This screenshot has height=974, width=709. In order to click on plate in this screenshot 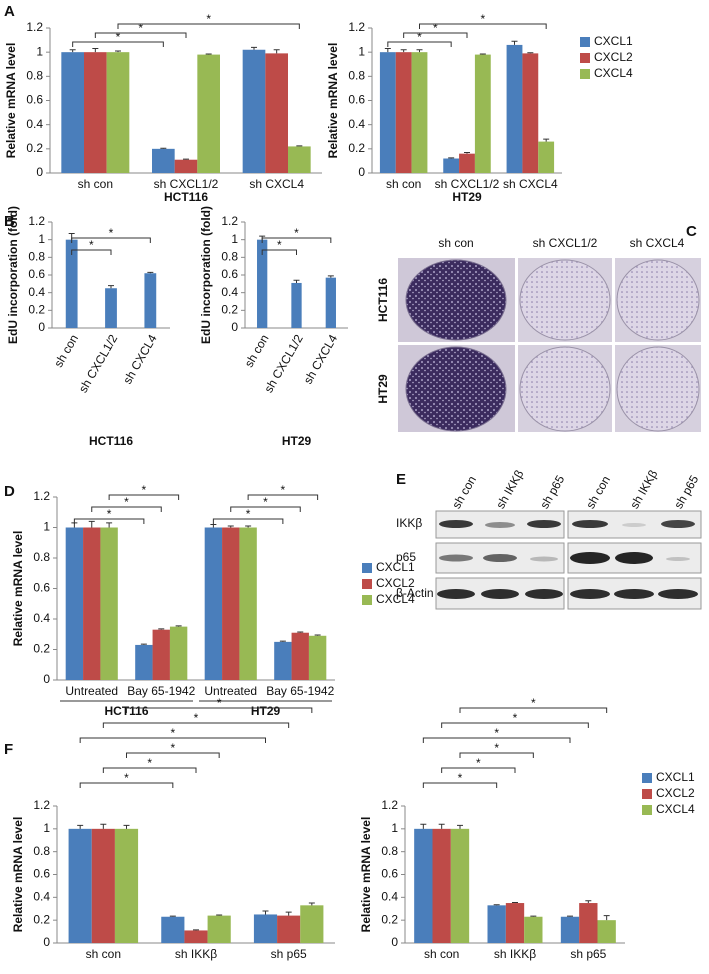, I will do `click(565, 300)`.